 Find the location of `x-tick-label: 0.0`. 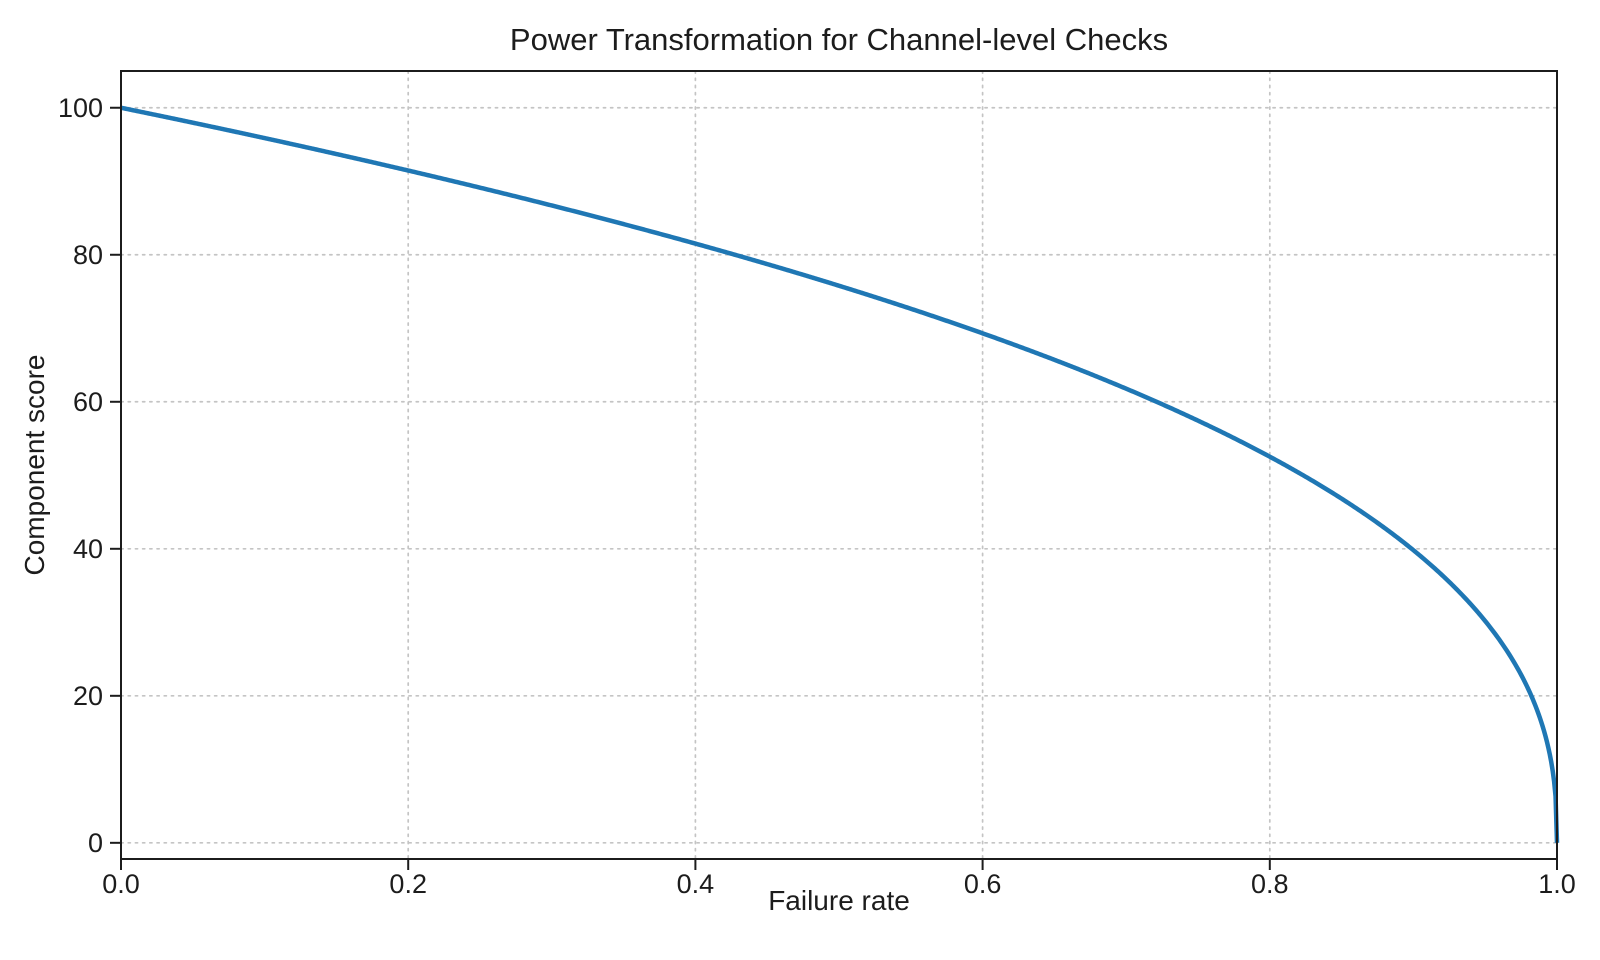

x-tick-label: 0.0 is located at coordinates (121, 884).